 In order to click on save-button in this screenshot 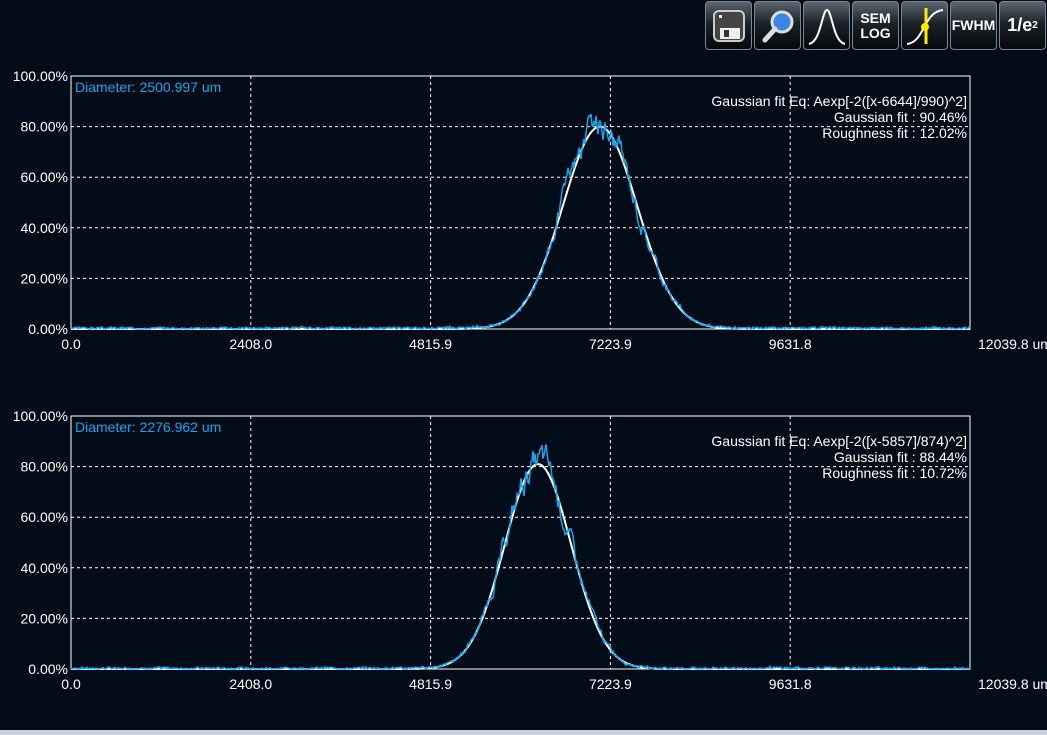, I will do `click(728, 25)`.